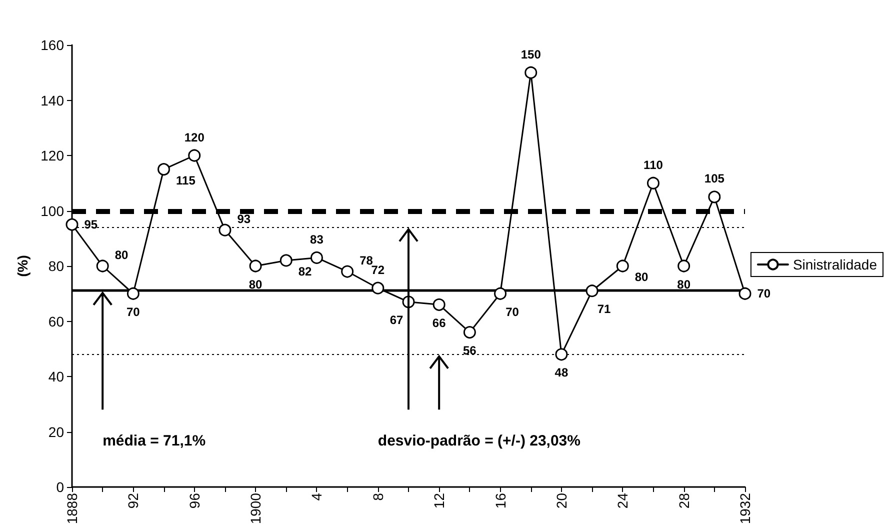 Image resolution: width=885 pixels, height=529 pixels. Describe the element at coordinates (622, 500) in the screenshot. I see `x-tick-label: 24` at that location.